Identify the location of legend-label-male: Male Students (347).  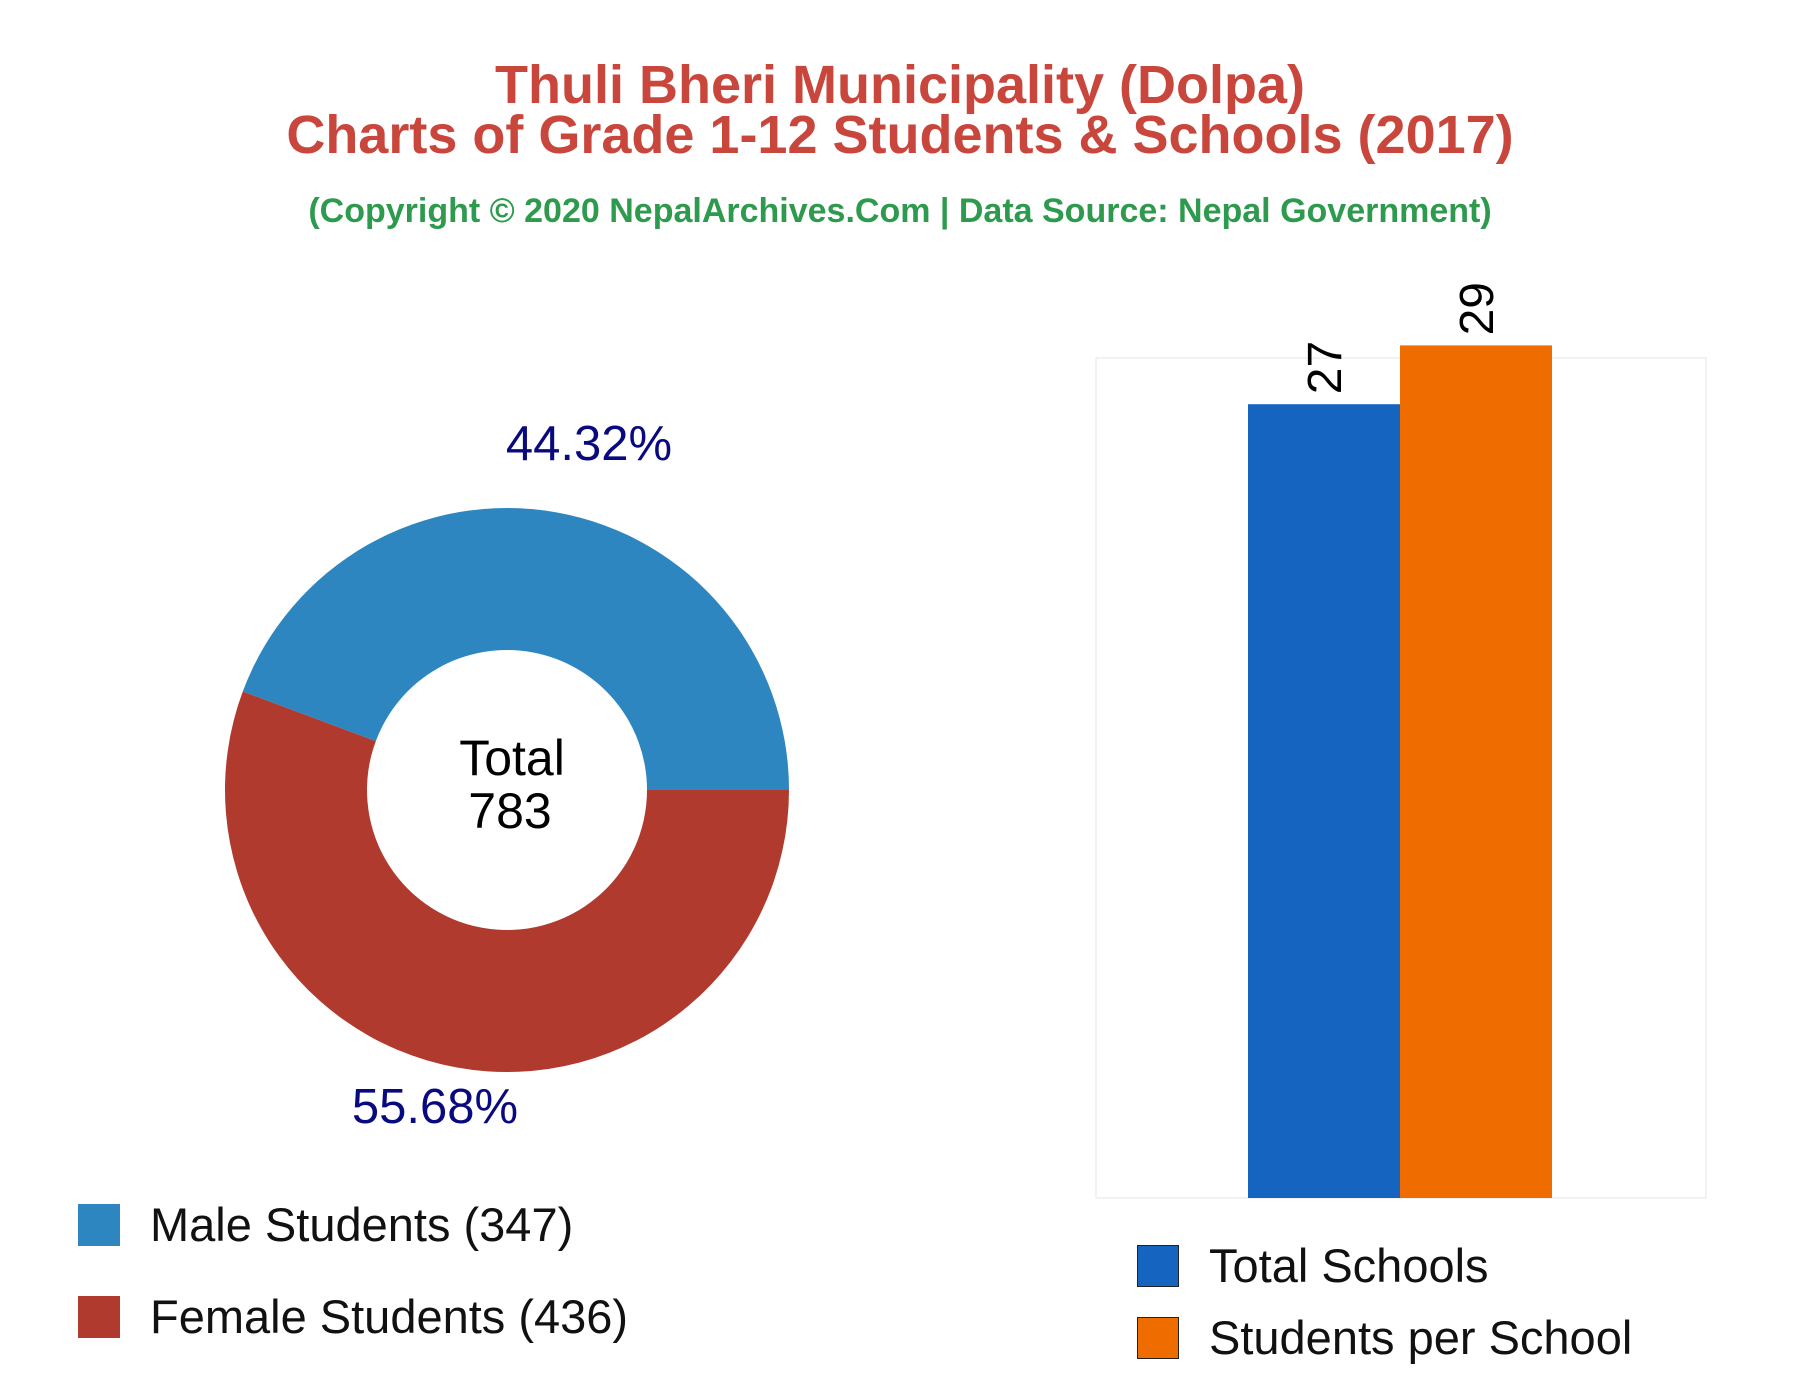
(362, 1224).